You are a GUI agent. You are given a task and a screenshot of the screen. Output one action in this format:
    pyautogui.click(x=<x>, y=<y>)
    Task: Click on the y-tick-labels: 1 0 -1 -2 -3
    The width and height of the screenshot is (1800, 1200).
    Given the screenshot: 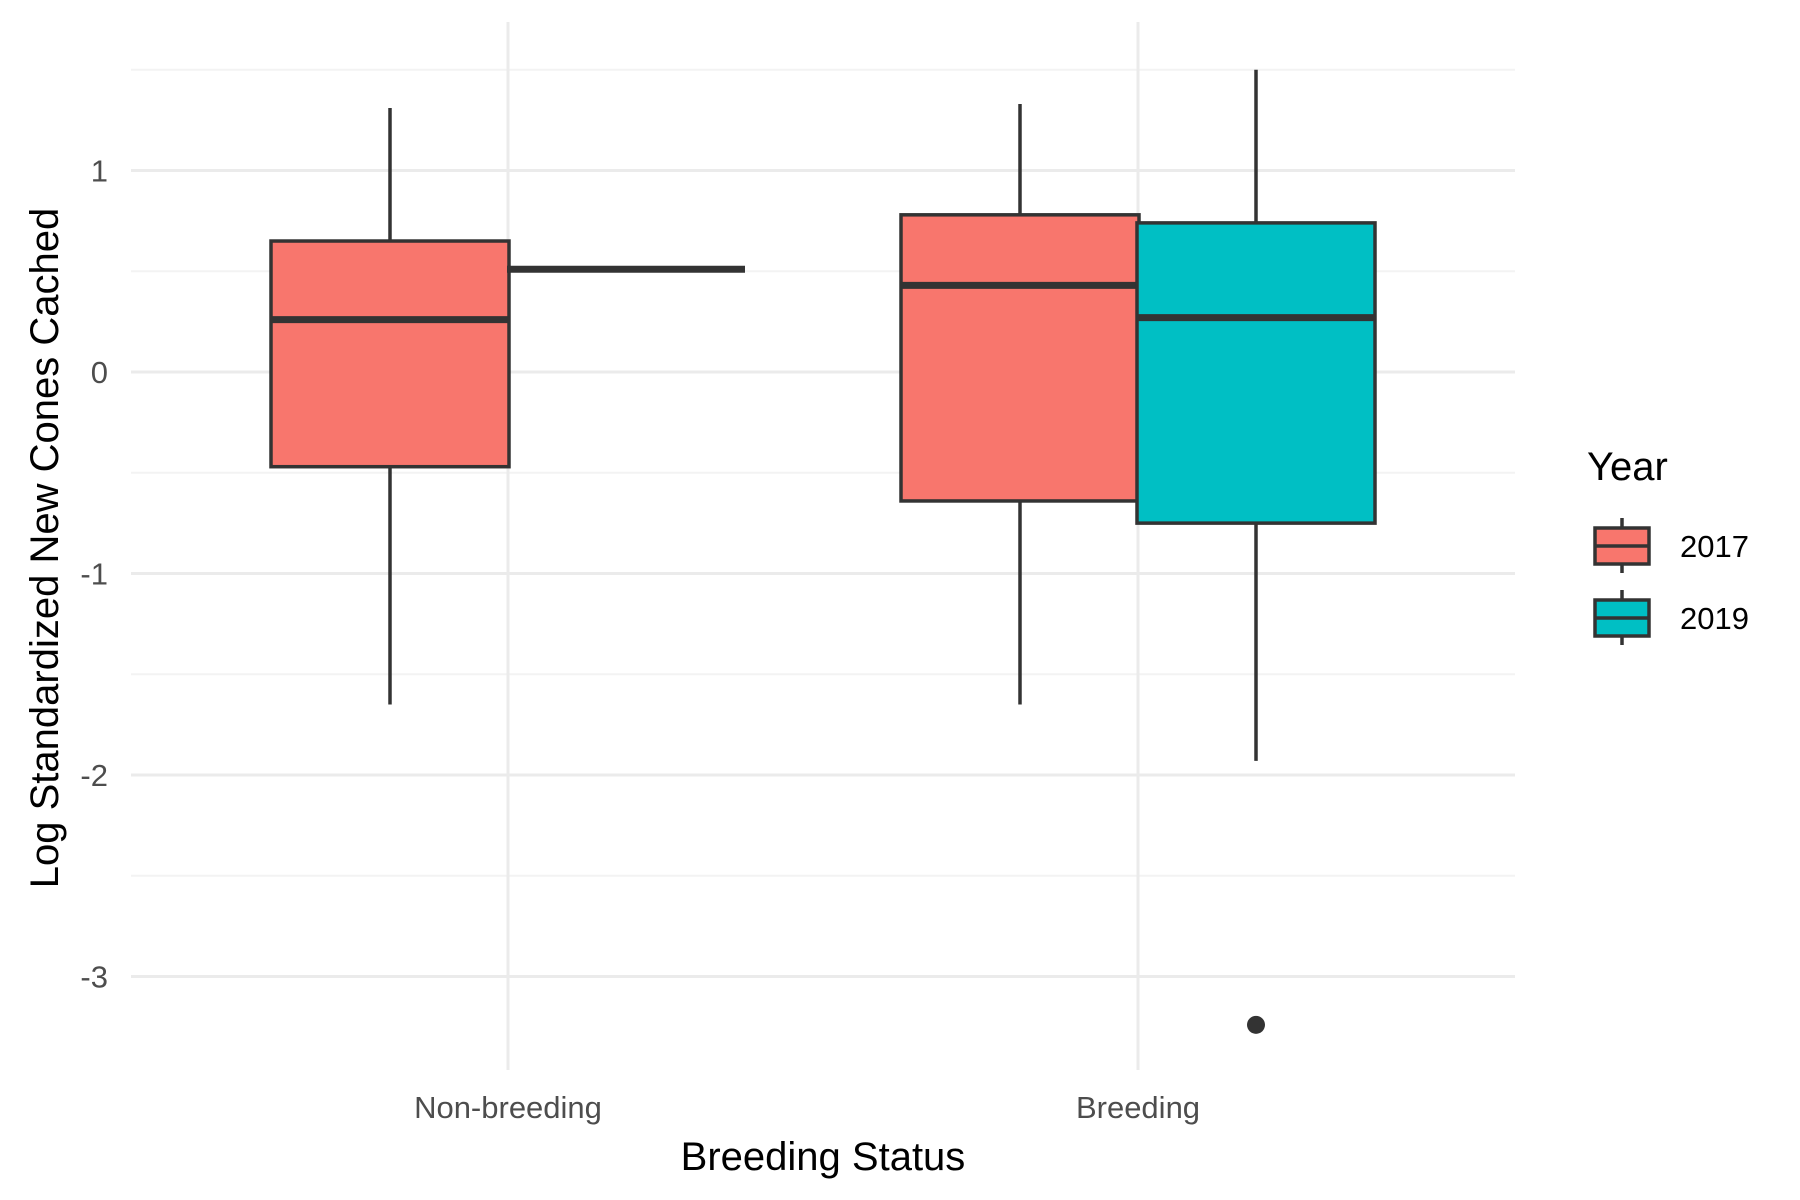 What is the action you would take?
    pyautogui.click(x=94, y=574)
    